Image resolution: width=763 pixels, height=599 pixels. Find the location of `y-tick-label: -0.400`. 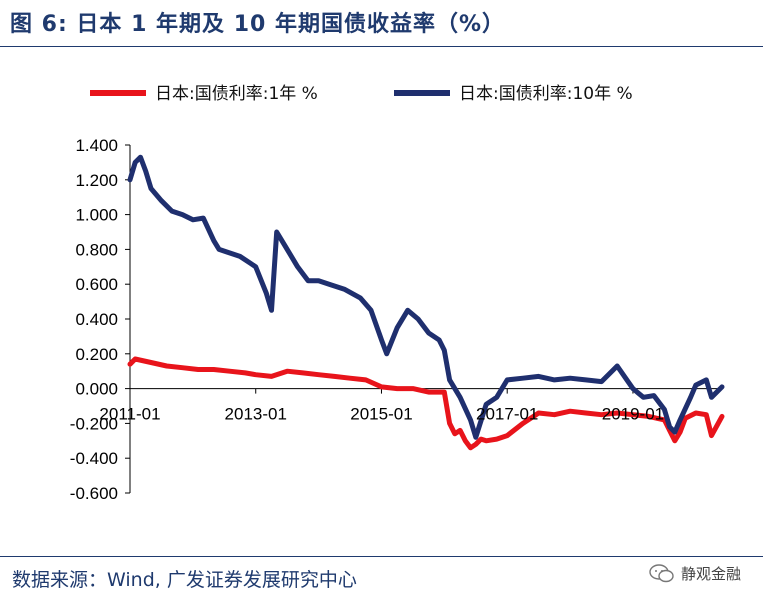

y-tick-label: -0.400 is located at coordinates (94, 458).